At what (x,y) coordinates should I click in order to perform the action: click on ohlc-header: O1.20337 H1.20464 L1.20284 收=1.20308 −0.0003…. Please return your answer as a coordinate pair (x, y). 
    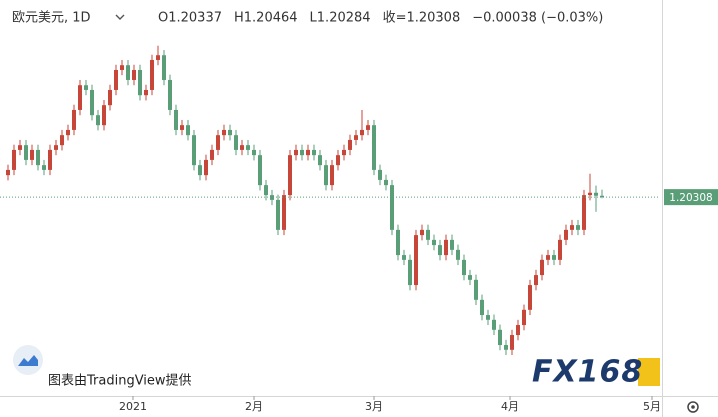
    Looking at the image, I should click on (380, 18).